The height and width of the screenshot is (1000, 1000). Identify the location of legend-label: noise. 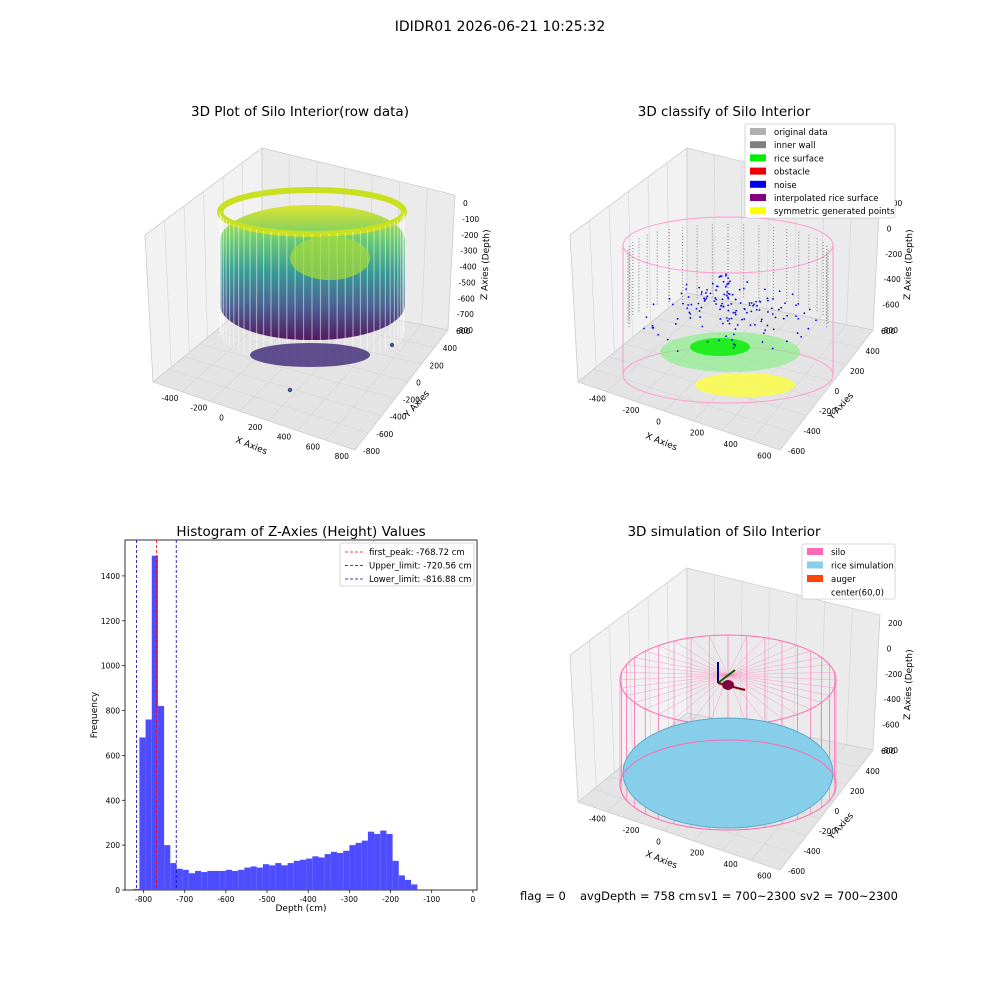
(785, 186).